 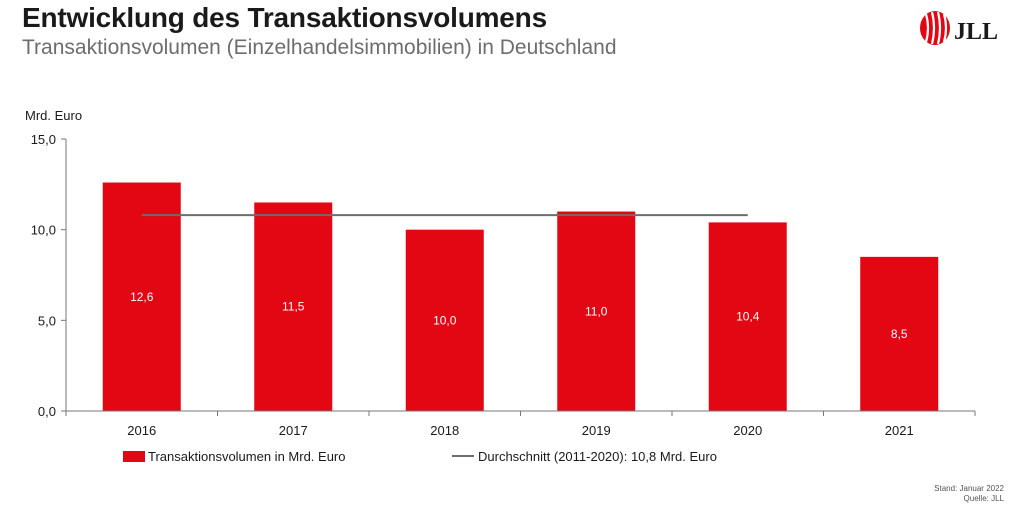 What do you see at coordinates (597, 456) in the screenshot?
I see `legend-label-average: Durchschnitt (2011-2020): 10,8 Mrd. Euro` at bounding box center [597, 456].